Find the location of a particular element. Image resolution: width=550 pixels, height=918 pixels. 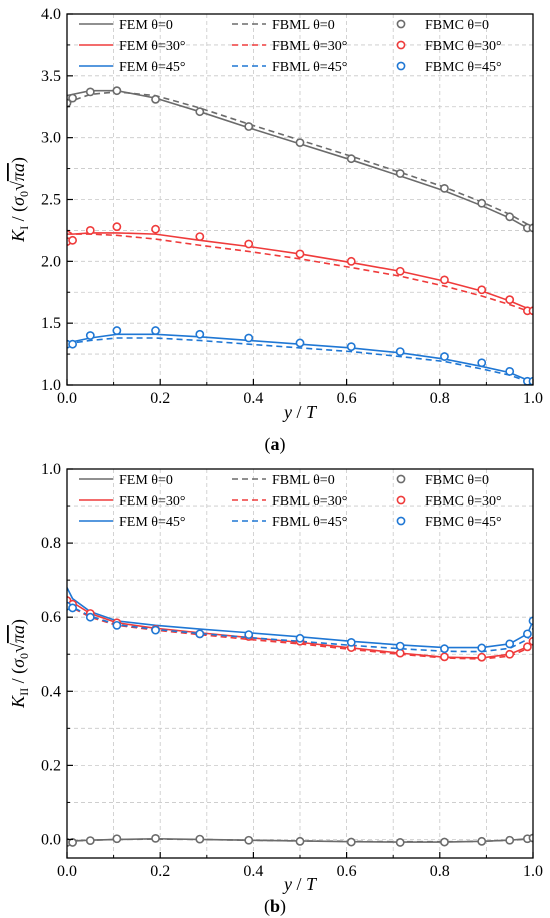

legend-label: FBMC θ=0 is located at coordinates (457, 25).